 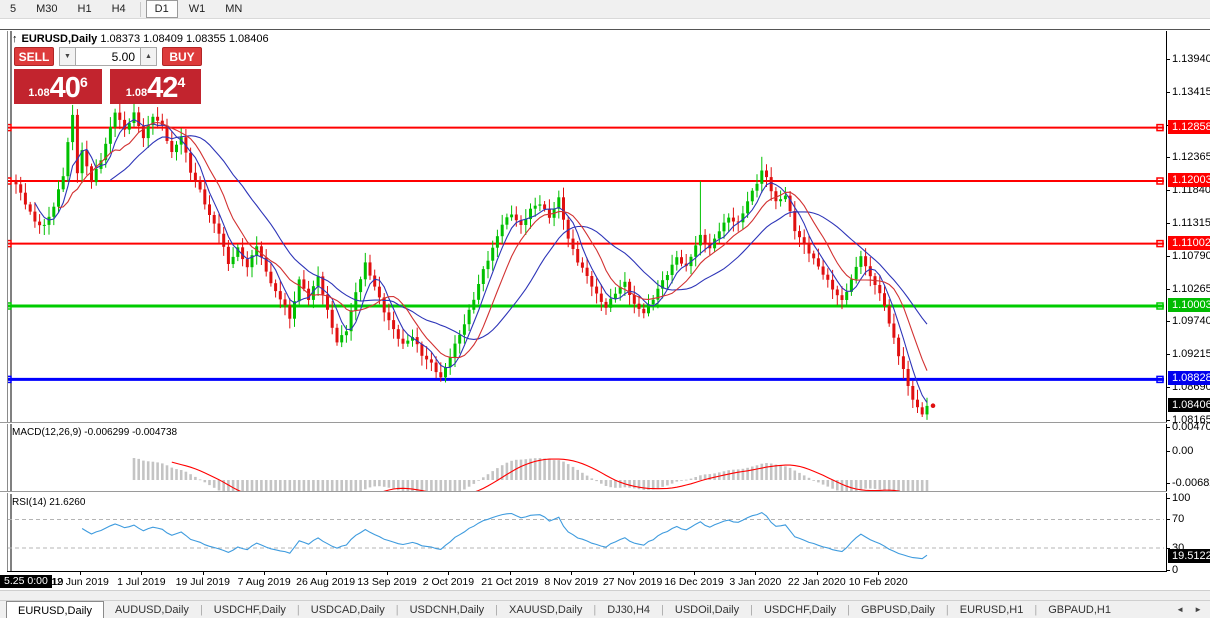 What do you see at coordinates (546, 610) in the screenshot?
I see `chart-tab-xauusd-daily: XAUUSD,Daily` at bounding box center [546, 610].